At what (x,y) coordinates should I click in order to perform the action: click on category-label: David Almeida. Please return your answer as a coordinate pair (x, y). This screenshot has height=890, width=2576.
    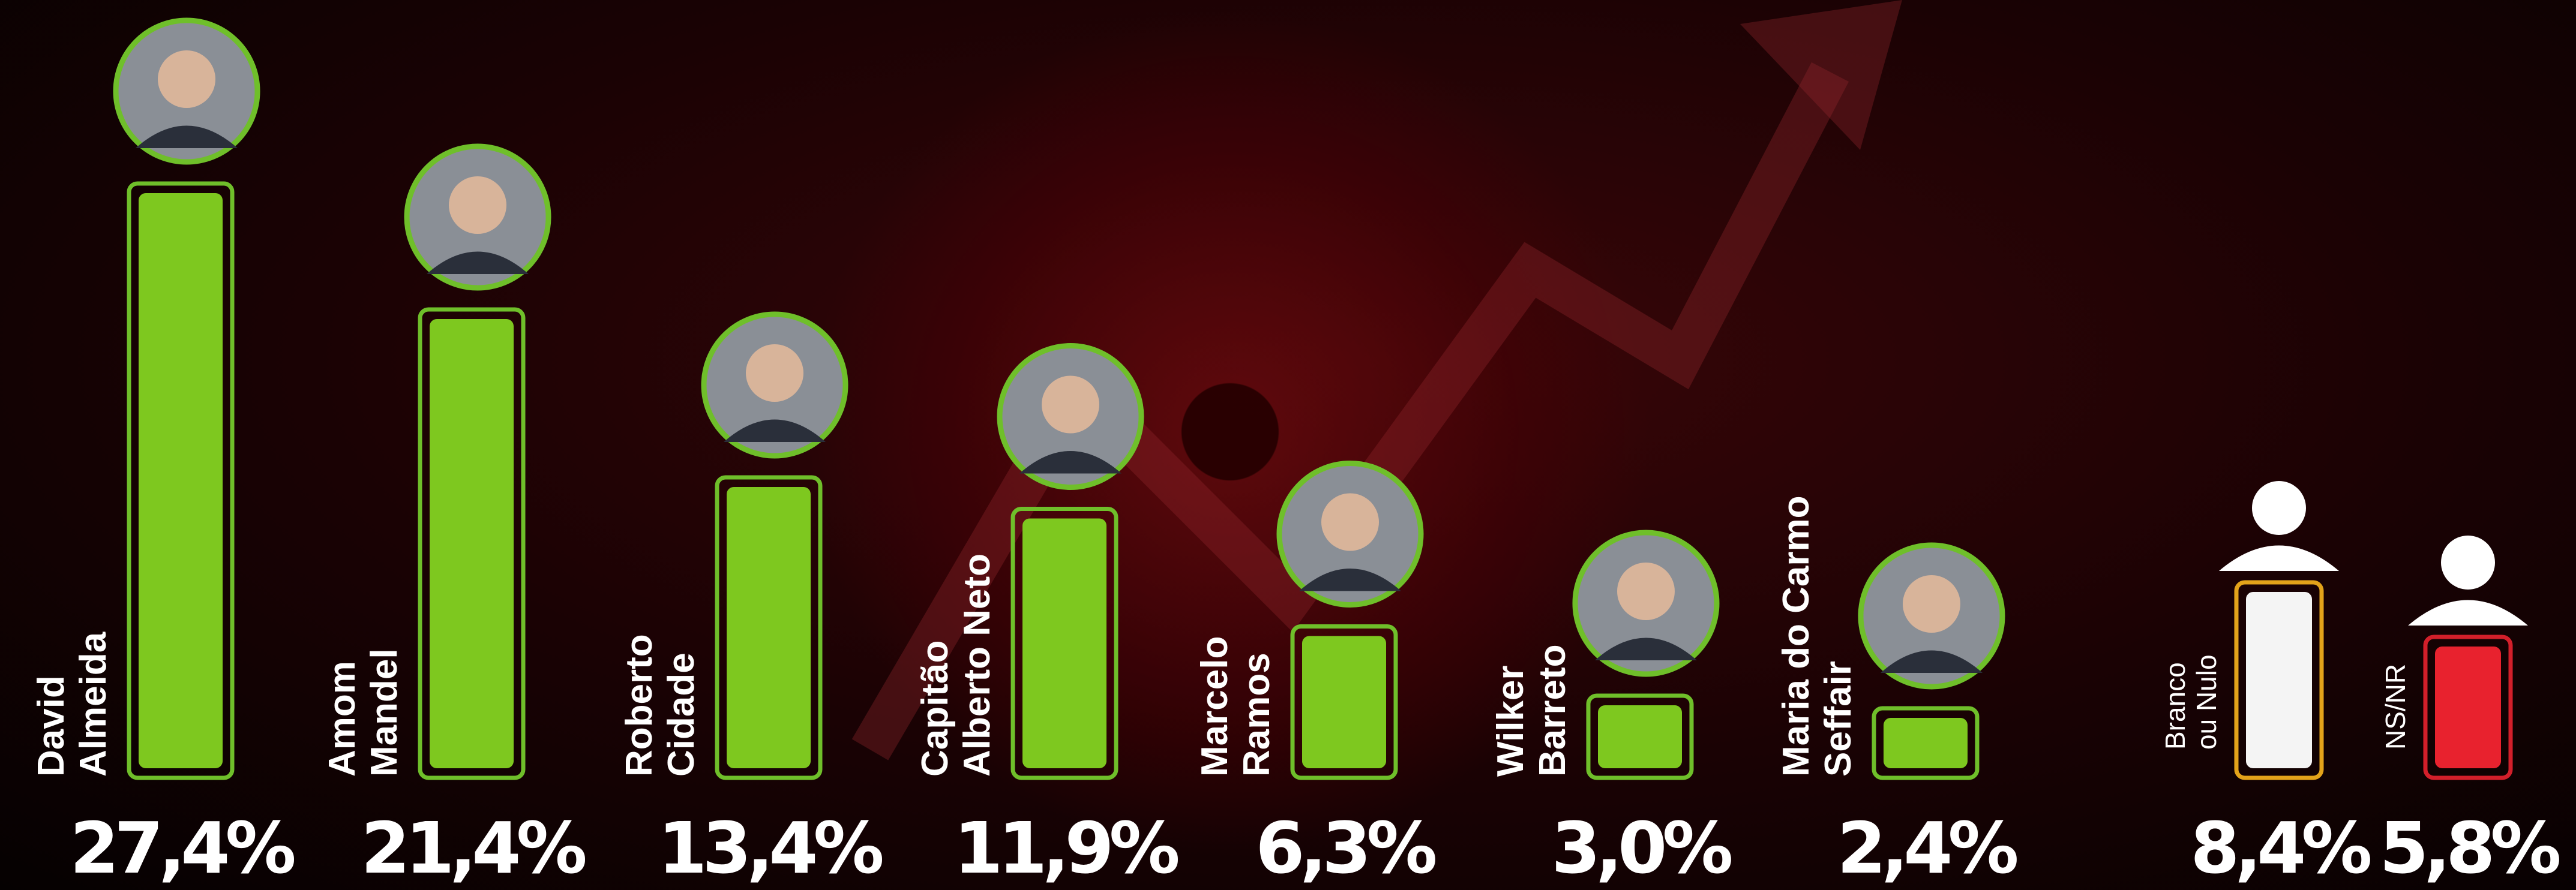
    Looking at the image, I should click on (72, 704).